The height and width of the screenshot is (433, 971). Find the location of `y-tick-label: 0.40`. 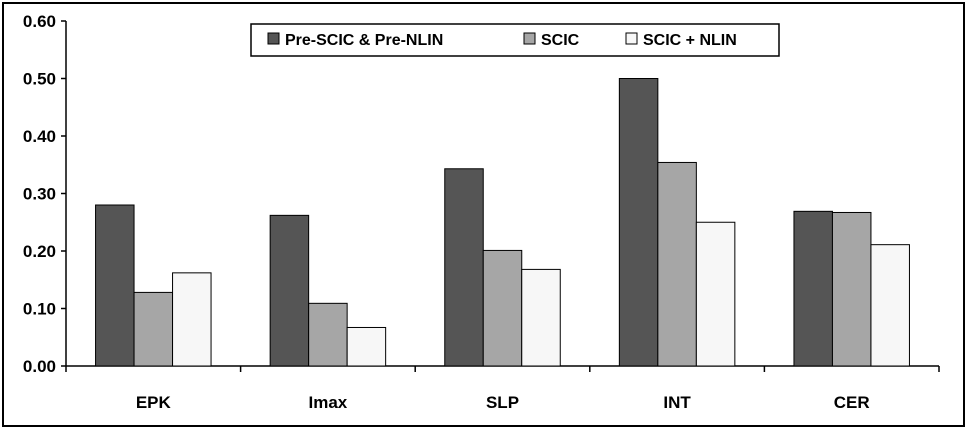

y-tick-label: 0.40 is located at coordinates (39, 136).